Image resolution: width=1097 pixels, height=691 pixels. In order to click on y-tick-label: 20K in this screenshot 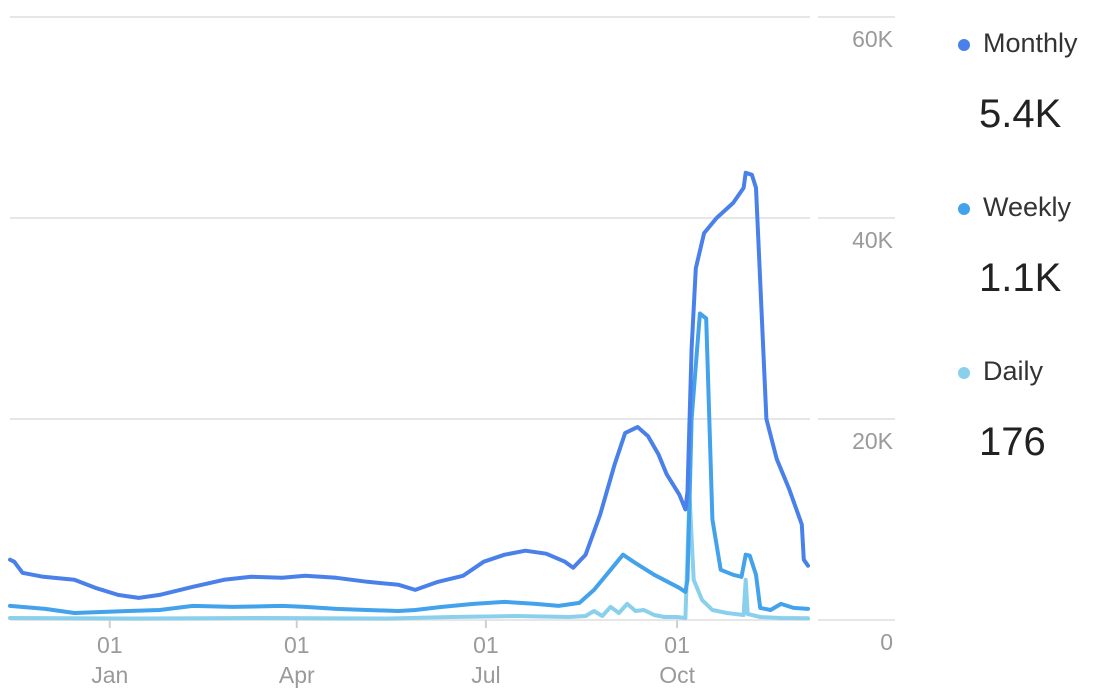, I will do `click(873, 441)`.